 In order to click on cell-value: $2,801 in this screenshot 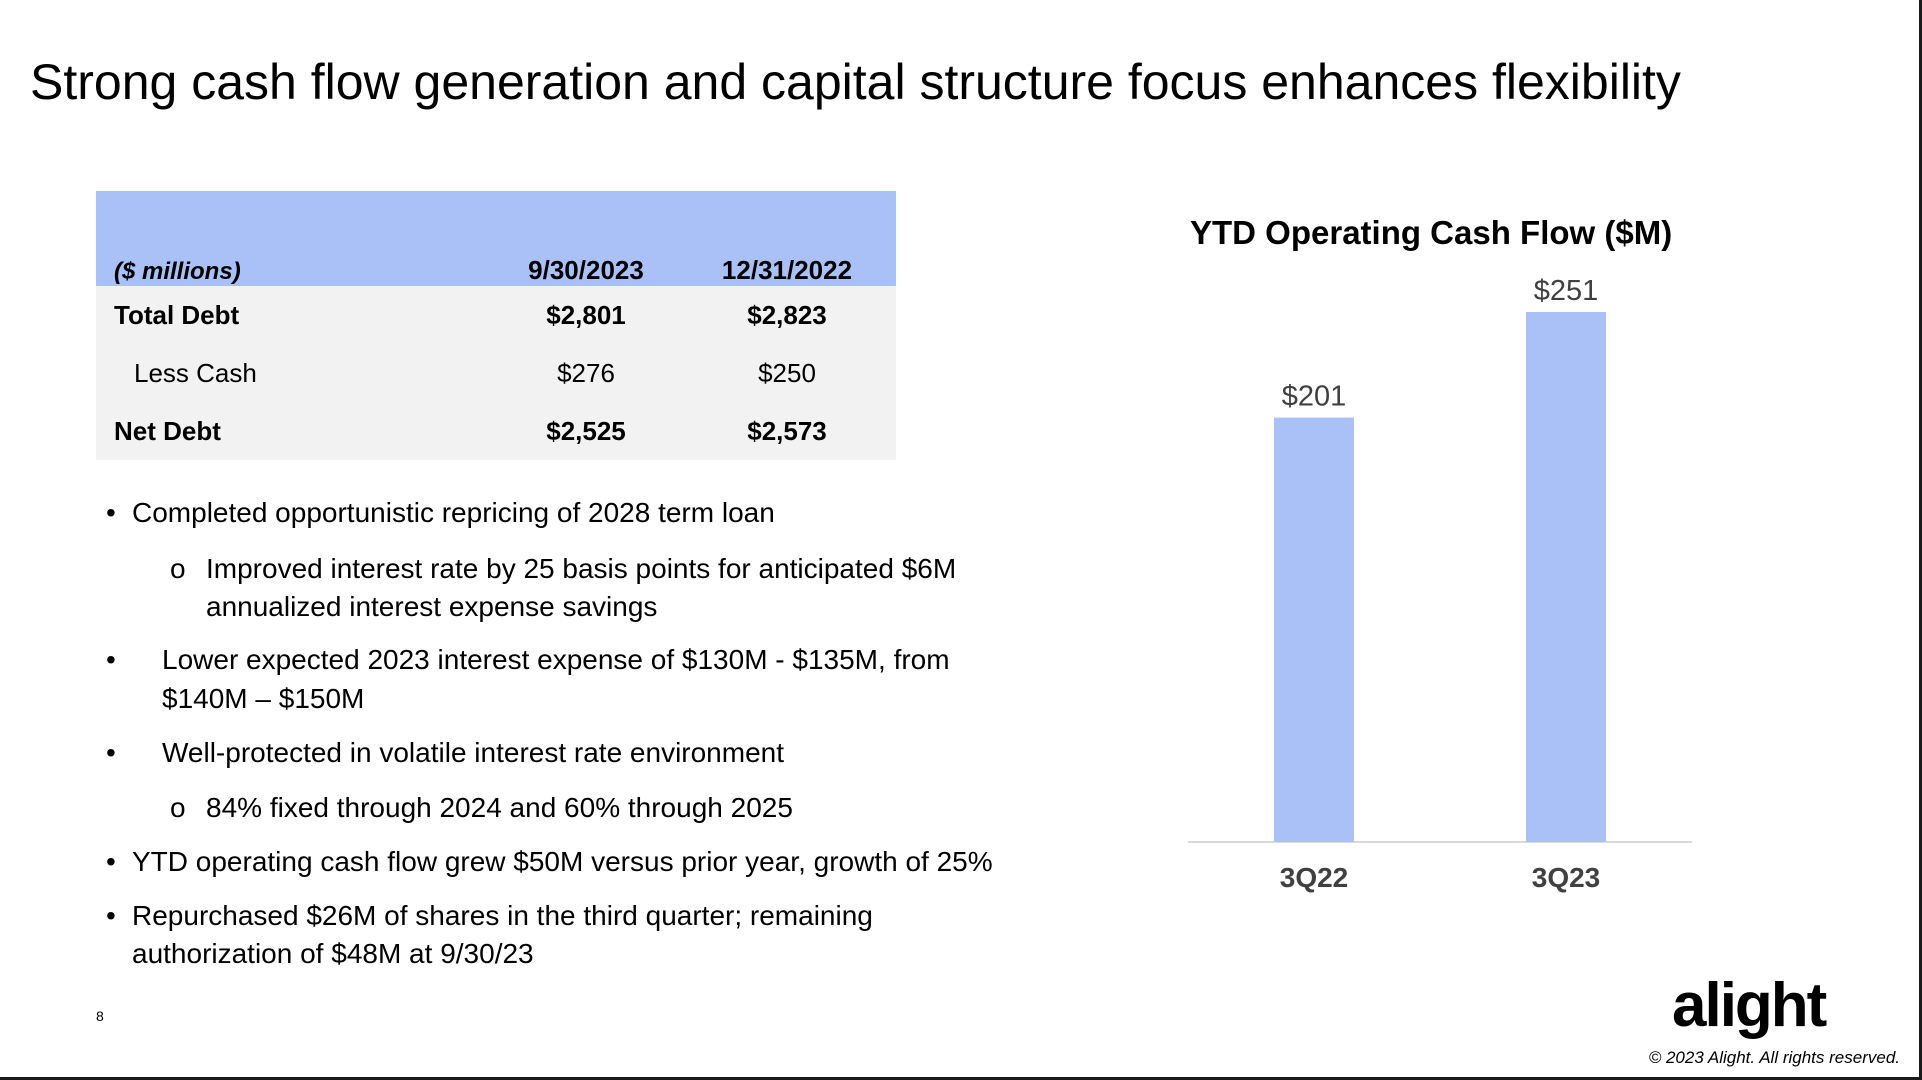, I will do `click(586, 314)`.